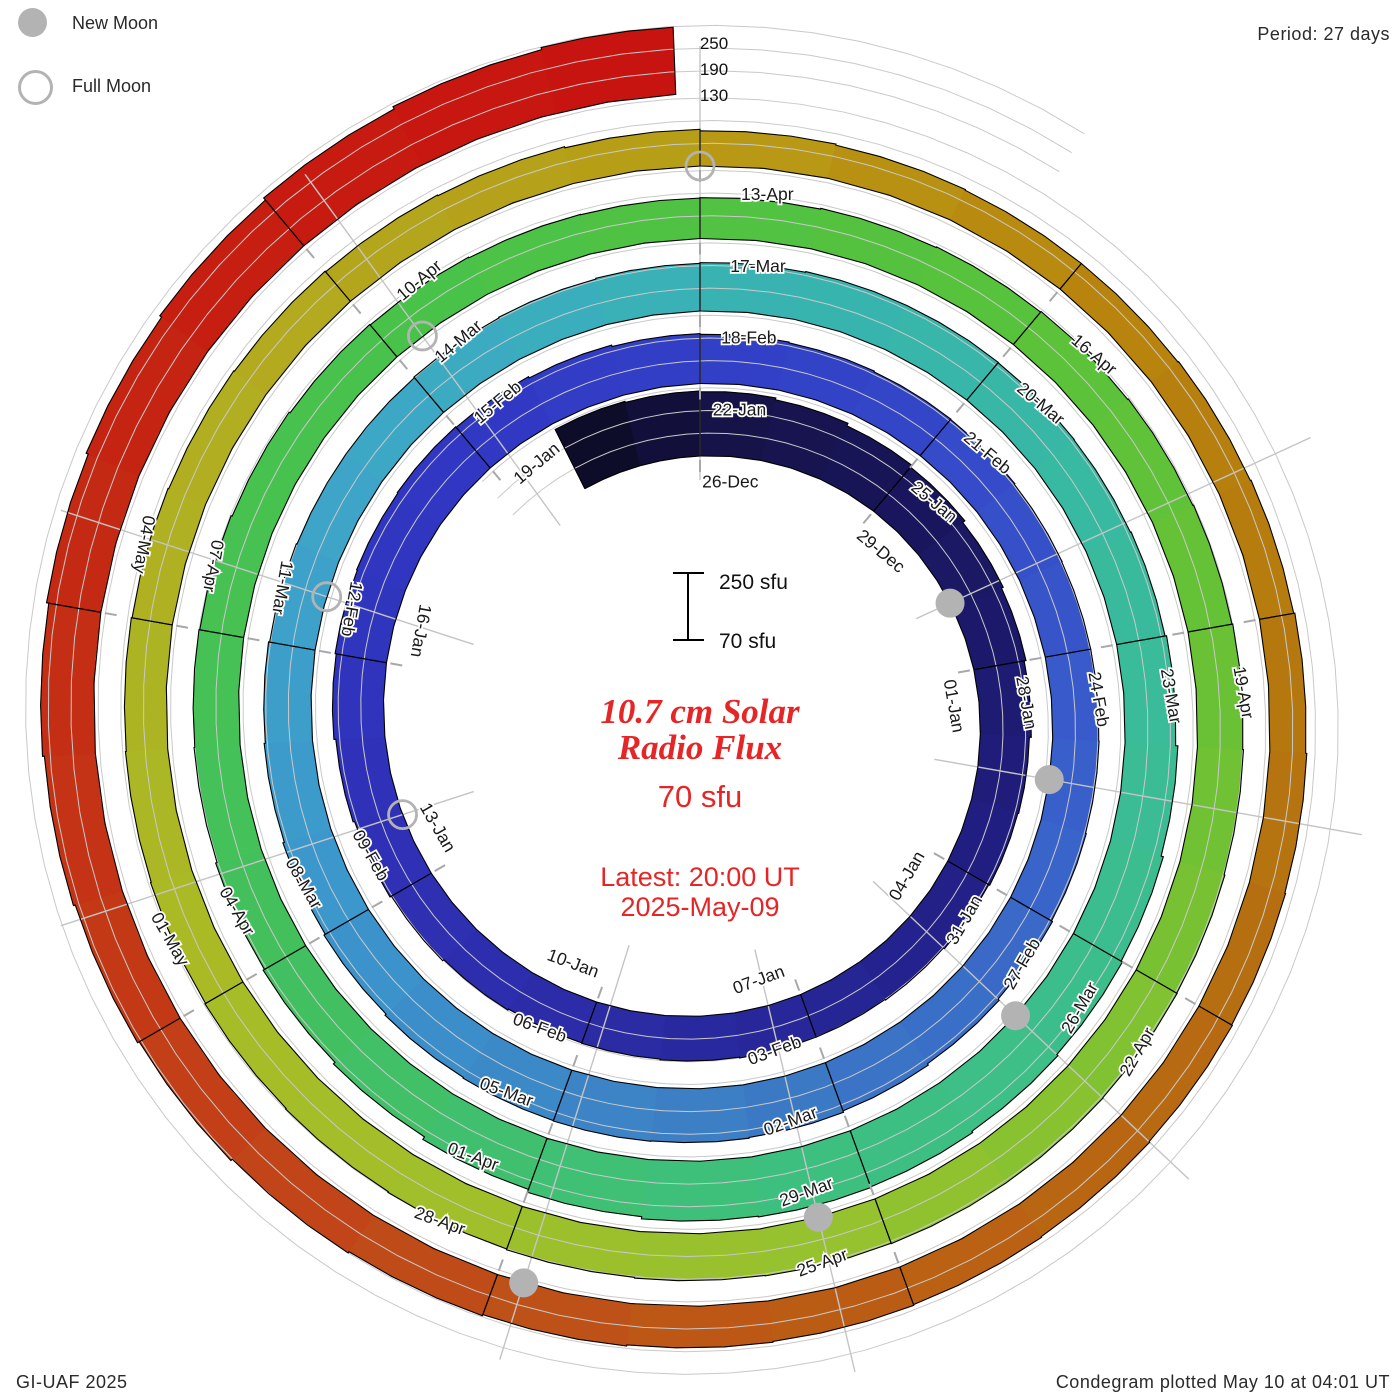 This screenshot has height=1400, width=1400. What do you see at coordinates (950, 603) in the screenshot?
I see `new-moon-marker-30-Dec` at bounding box center [950, 603].